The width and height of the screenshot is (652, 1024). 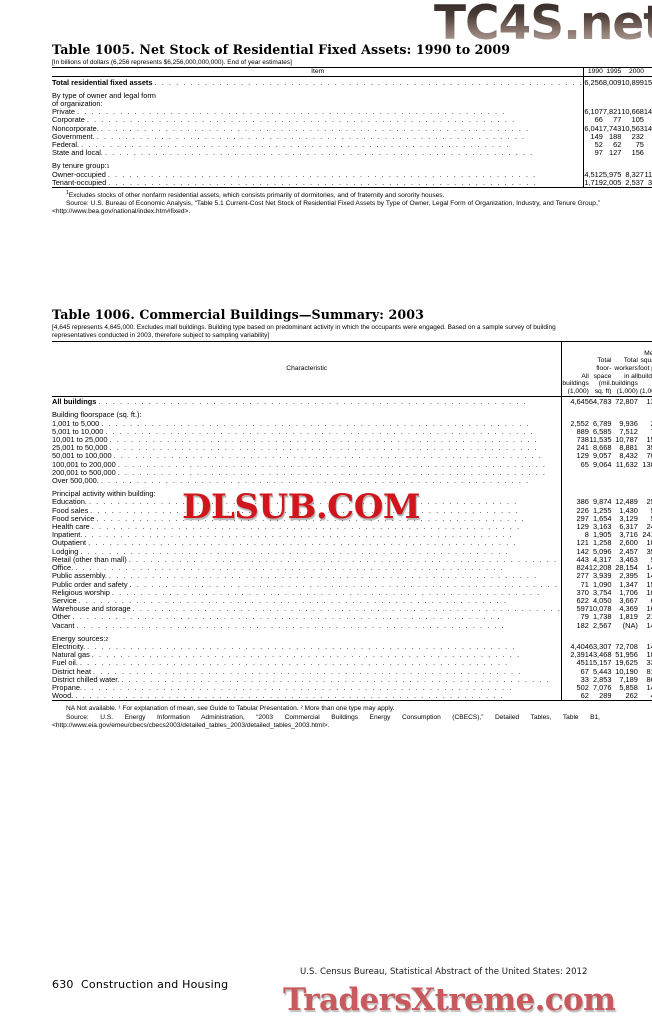 What do you see at coordinates (639, 145) in the screenshot?
I see `cell: 75` at bounding box center [639, 145].